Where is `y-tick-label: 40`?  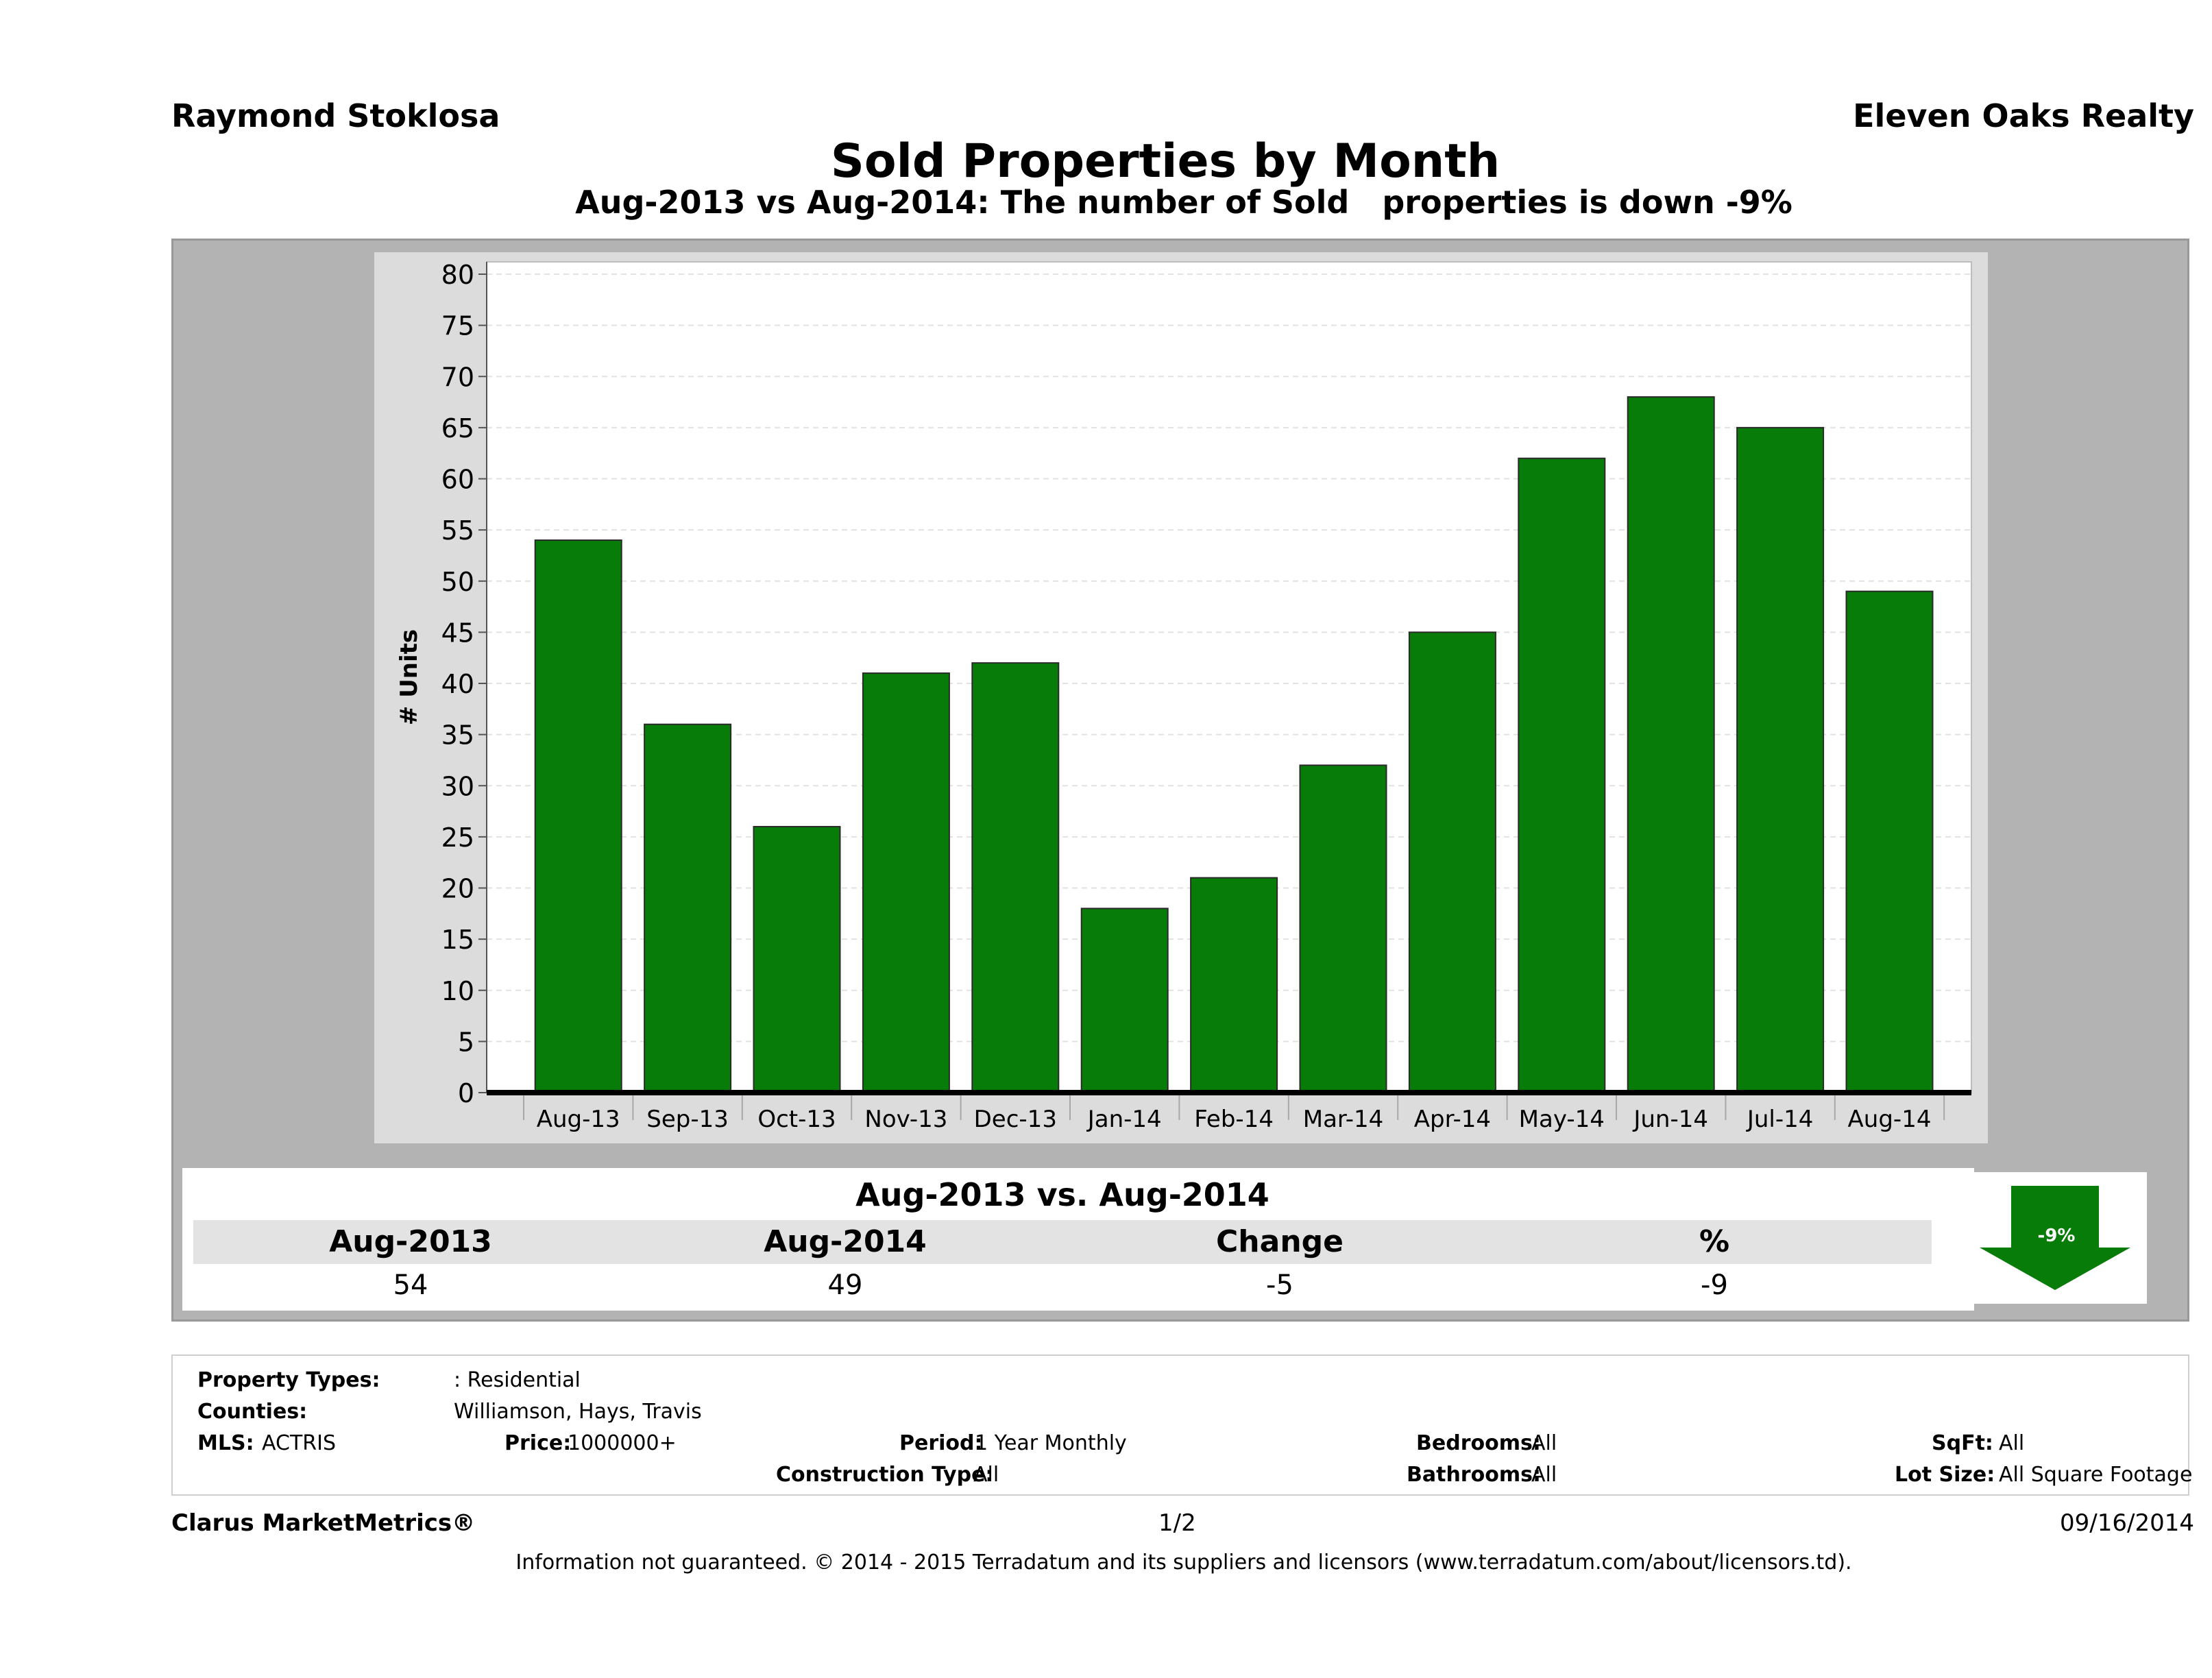
y-tick-label: 40 is located at coordinates (458, 684).